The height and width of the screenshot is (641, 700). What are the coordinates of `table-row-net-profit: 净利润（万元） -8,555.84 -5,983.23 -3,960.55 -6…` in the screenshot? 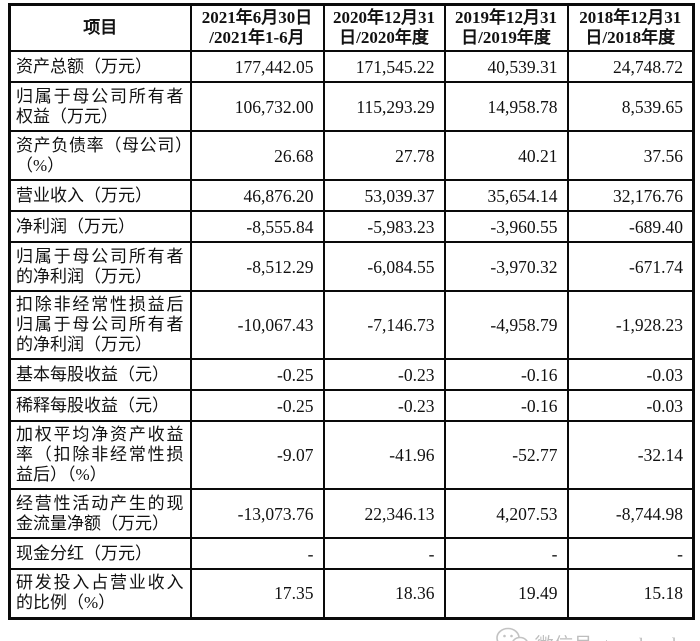 It's located at (351, 226).